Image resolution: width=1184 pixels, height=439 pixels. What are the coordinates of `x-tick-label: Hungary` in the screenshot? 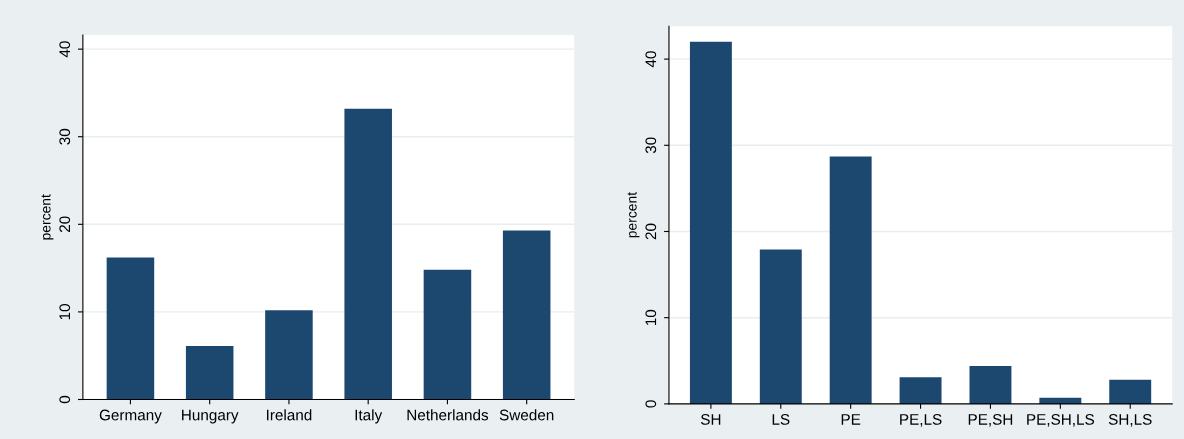 It's located at (210, 416).